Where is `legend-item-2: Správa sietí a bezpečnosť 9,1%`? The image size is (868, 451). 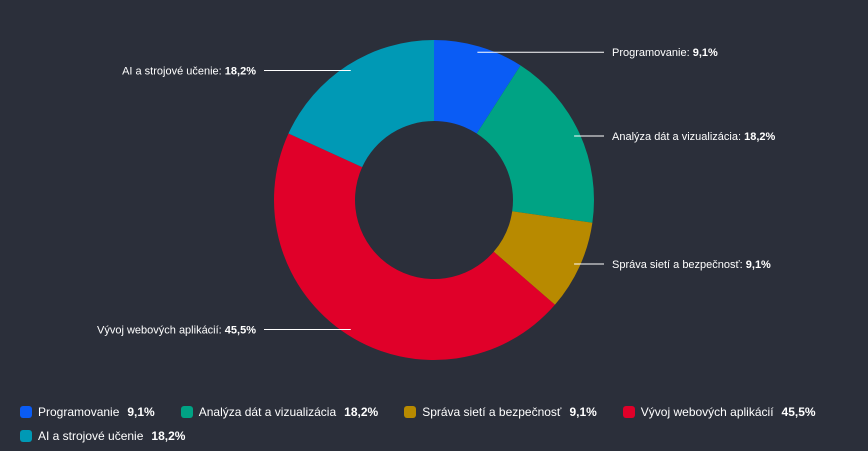
legend-item-2: Správa sietí a bezpečnosť 9,1% is located at coordinates (500, 412).